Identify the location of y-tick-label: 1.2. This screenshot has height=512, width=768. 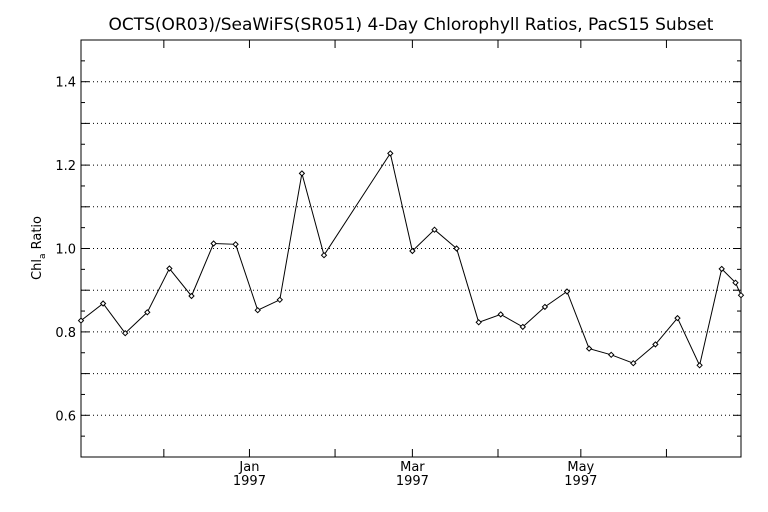
(65, 166).